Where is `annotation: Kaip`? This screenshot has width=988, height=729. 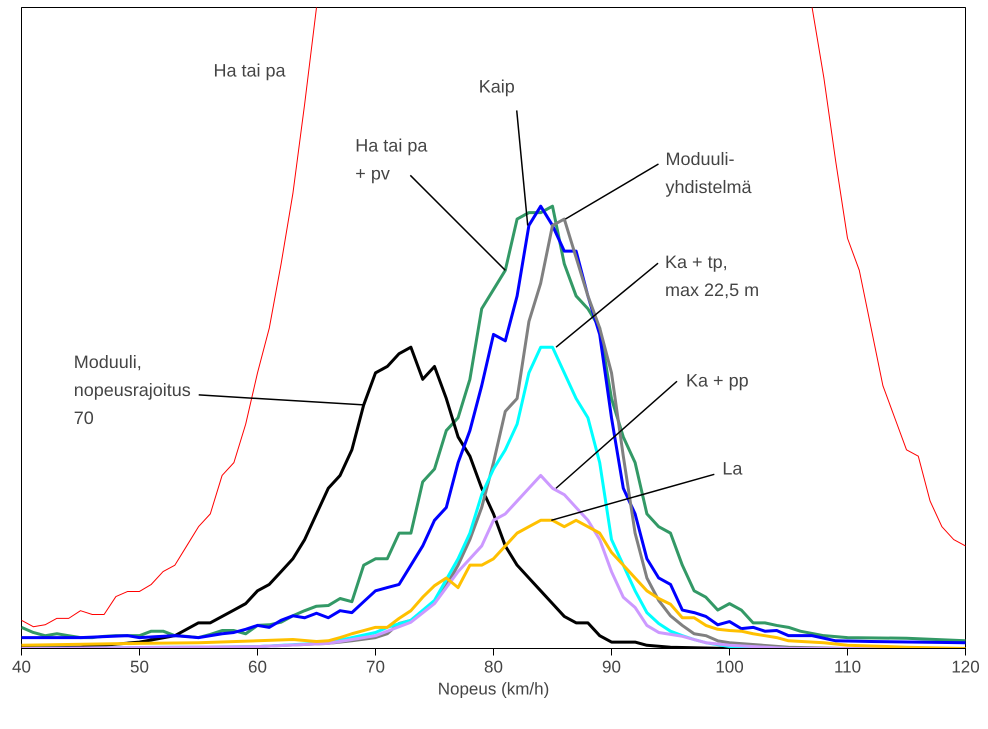
annotation: Kaip is located at coordinates (496, 86).